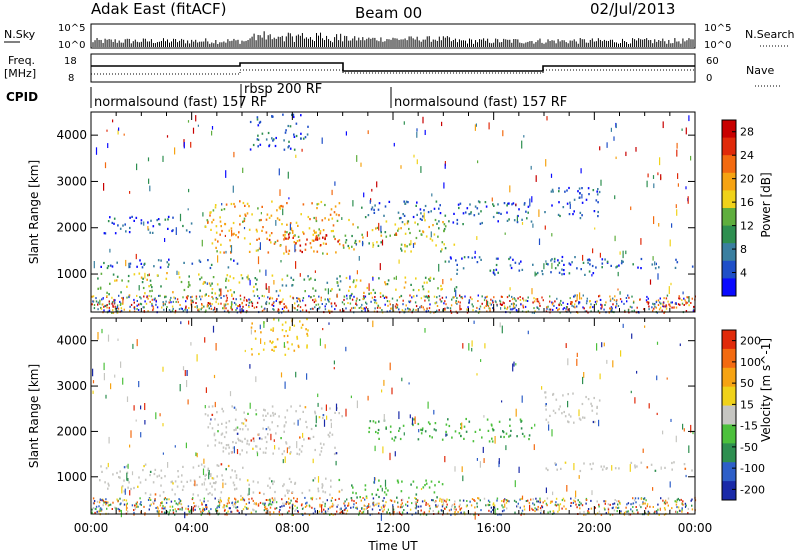 The width and height of the screenshot is (800, 554). Describe the element at coordinates (393, 528) in the screenshot. I see `x-tick-label: 12:00` at that location.